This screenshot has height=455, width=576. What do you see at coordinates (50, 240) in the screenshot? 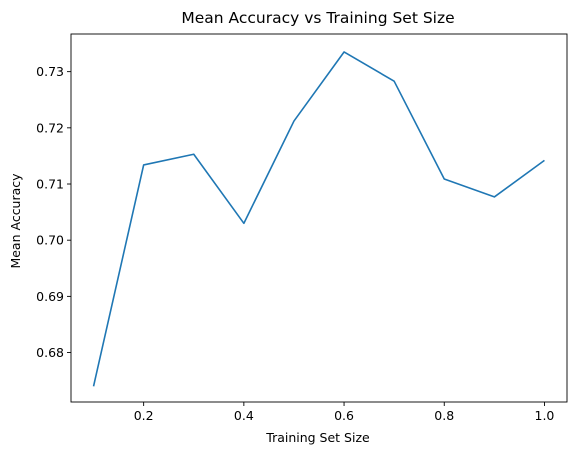
I see `y-tick-label: 0.70` at bounding box center [50, 240].